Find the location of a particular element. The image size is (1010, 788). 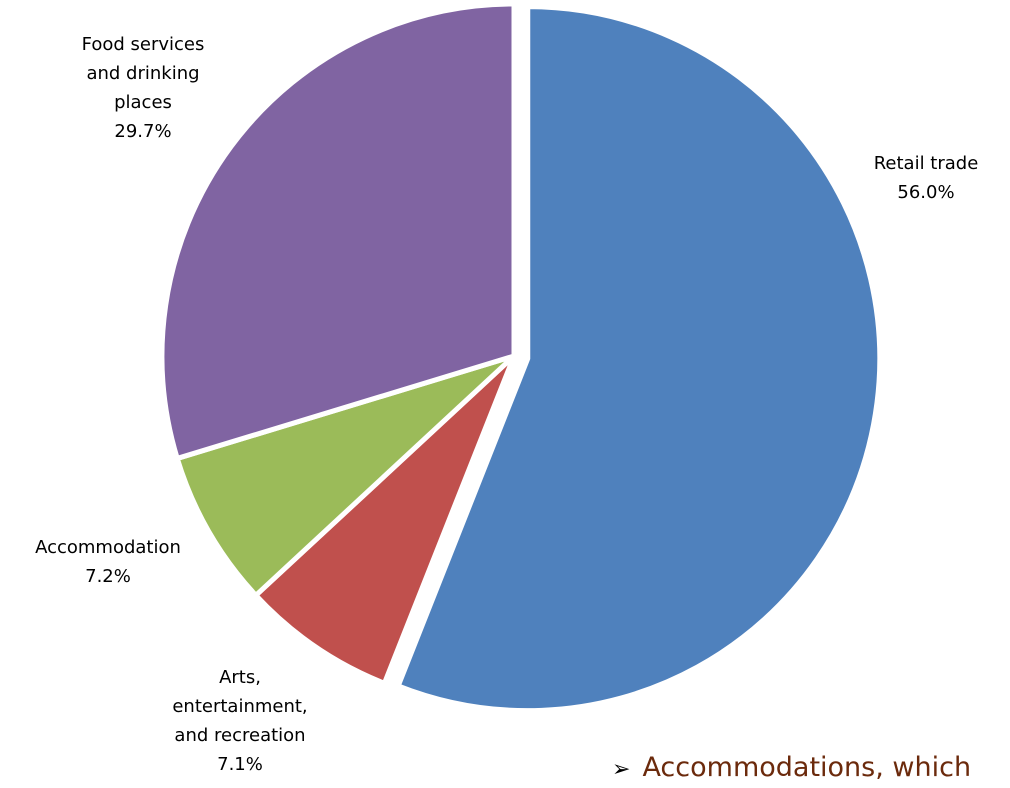

slice-value-label: 7.2% is located at coordinates (108, 576).